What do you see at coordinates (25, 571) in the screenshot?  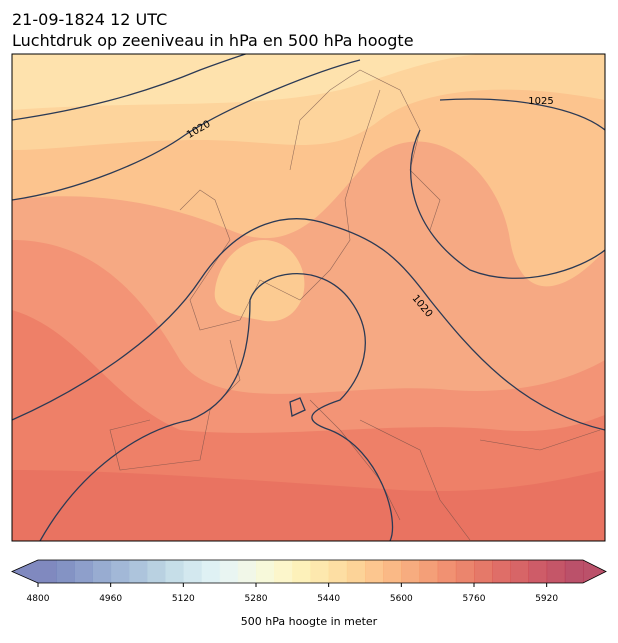 I see `colorbar-extend-low` at bounding box center [25, 571].